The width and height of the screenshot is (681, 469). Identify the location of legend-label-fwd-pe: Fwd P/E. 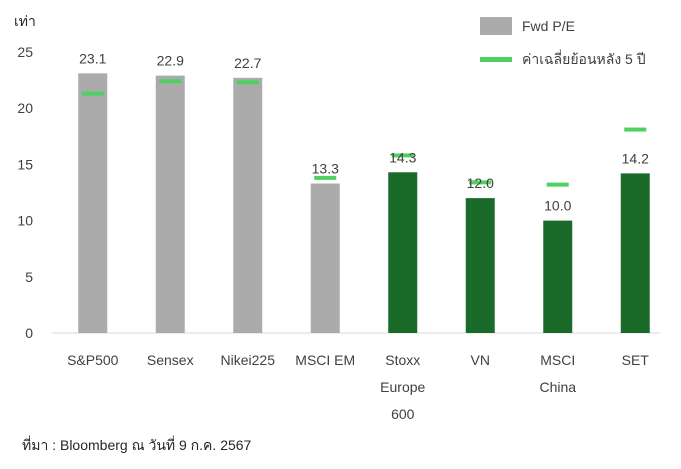
(548, 26).